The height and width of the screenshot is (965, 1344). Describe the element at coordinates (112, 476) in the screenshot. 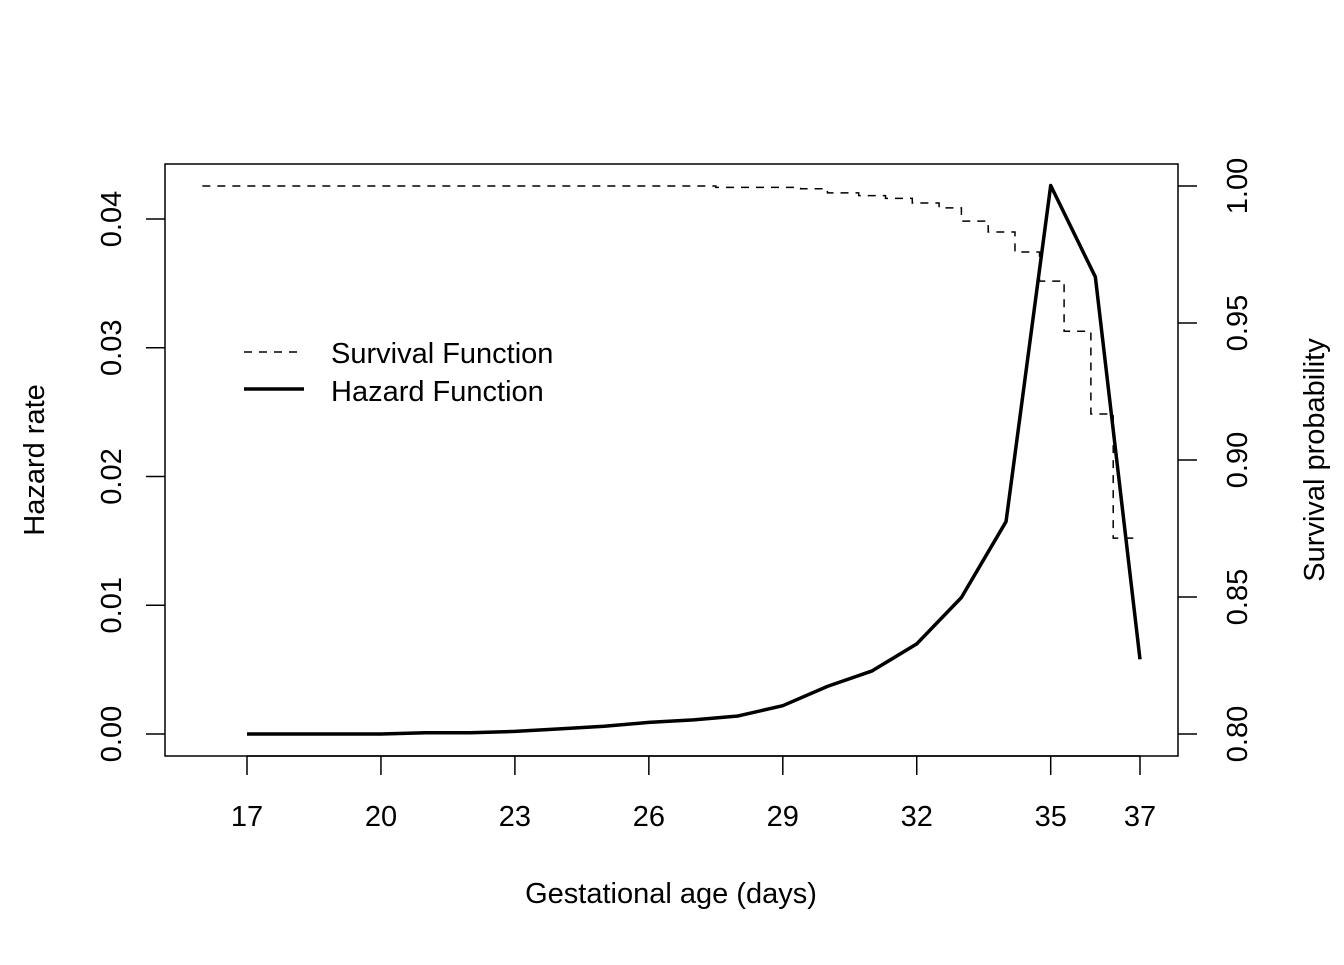

I see `y-left-tick-label: 0.02` at that location.